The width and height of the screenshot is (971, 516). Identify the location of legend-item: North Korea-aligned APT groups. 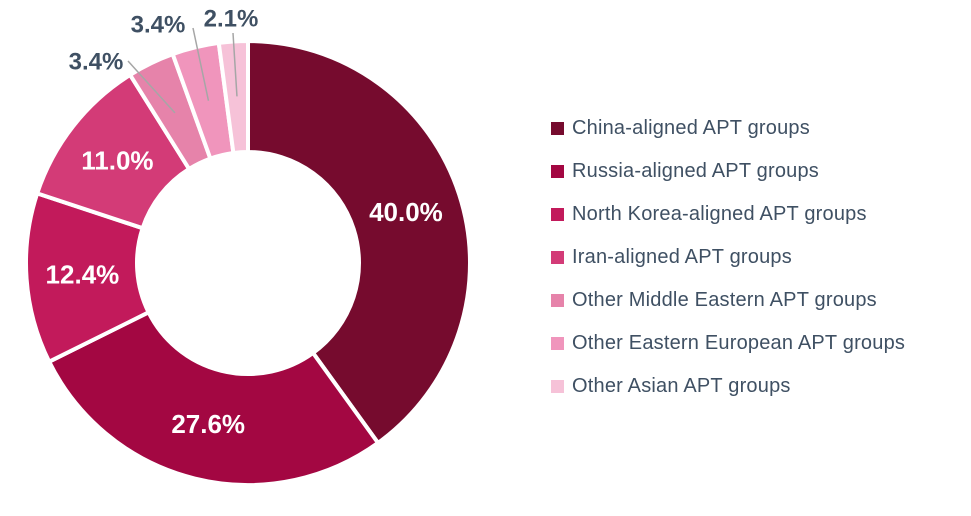
(726, 213).